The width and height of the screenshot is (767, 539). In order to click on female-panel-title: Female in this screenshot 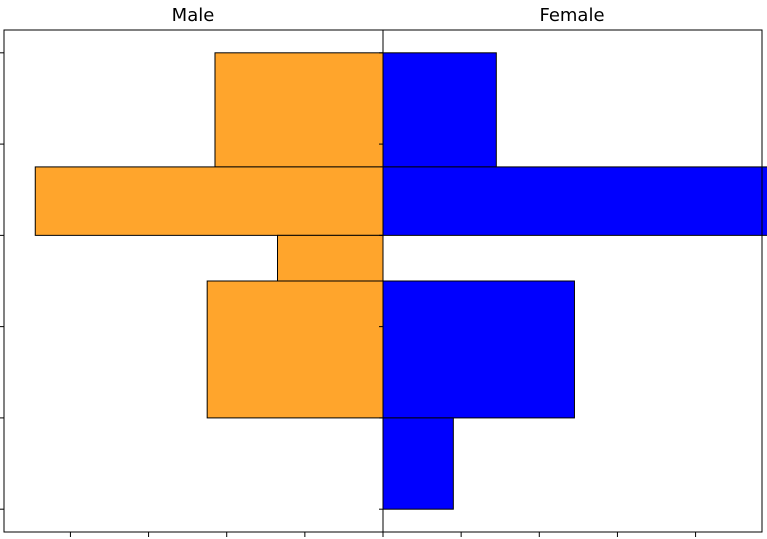, I will do `click(571, 15)`.